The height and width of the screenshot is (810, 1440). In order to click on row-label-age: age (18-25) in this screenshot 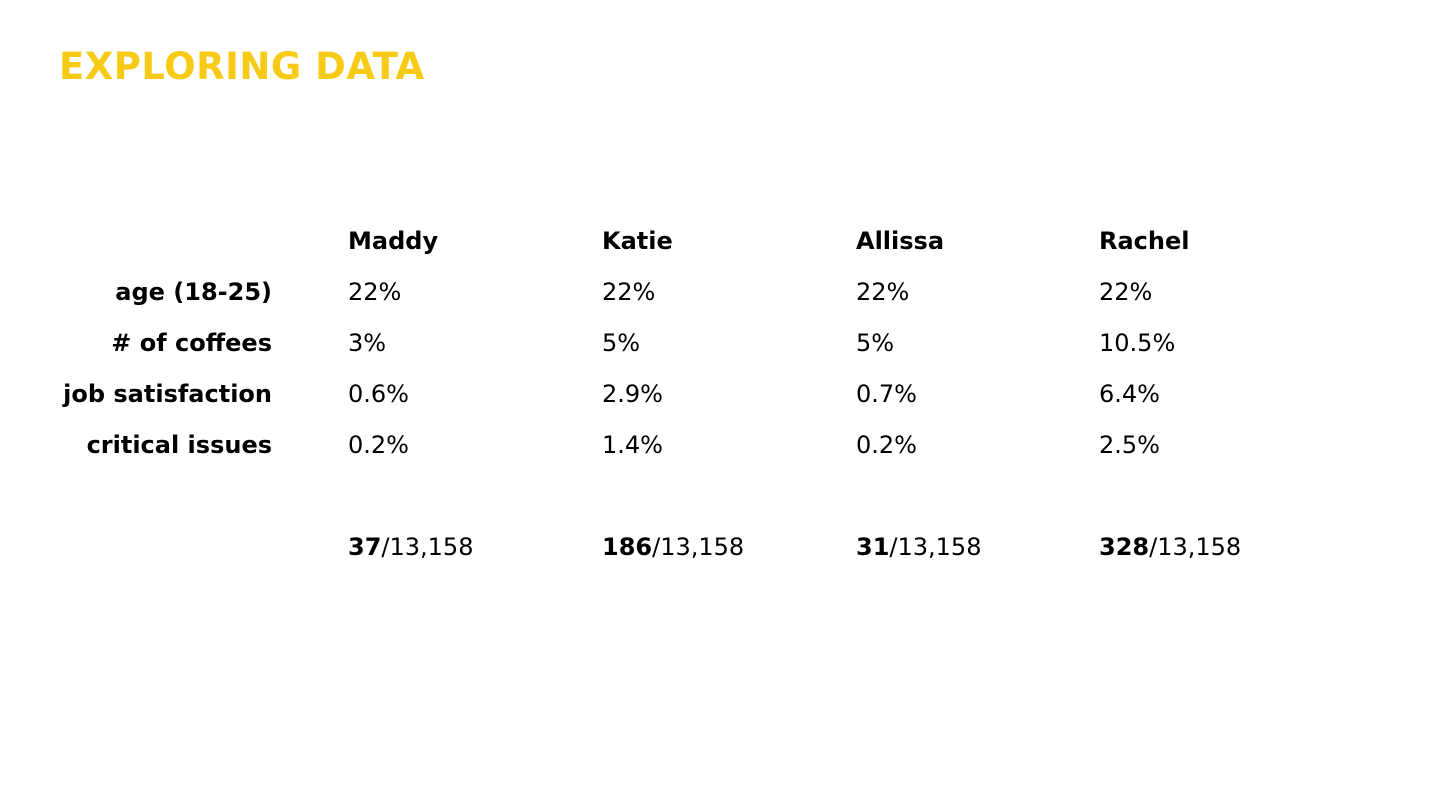, I will do `click(193, 292)`.